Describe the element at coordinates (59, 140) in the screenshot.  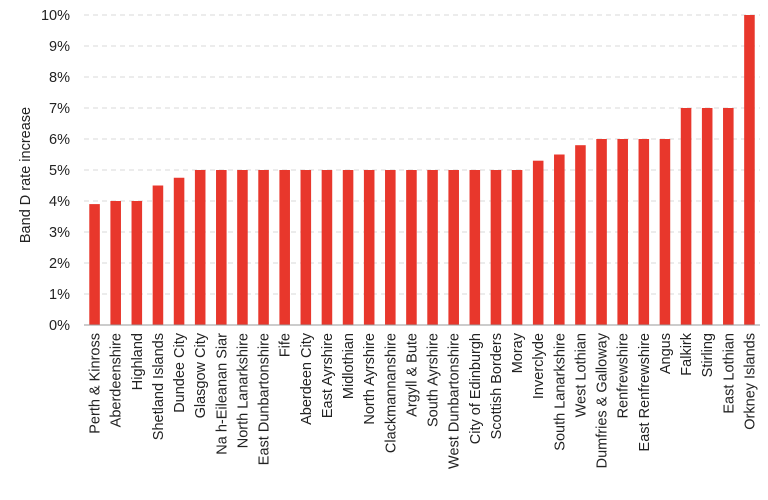
I see `y-tick-label: 6%` at that location.